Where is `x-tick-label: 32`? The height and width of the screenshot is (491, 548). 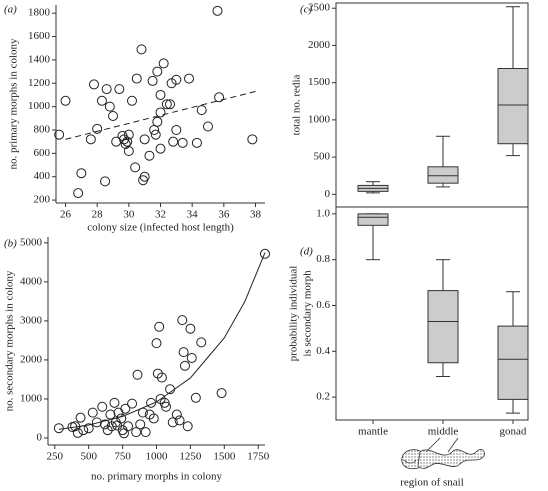 x-tick-label: 32 is located at coordinates (160, 215).